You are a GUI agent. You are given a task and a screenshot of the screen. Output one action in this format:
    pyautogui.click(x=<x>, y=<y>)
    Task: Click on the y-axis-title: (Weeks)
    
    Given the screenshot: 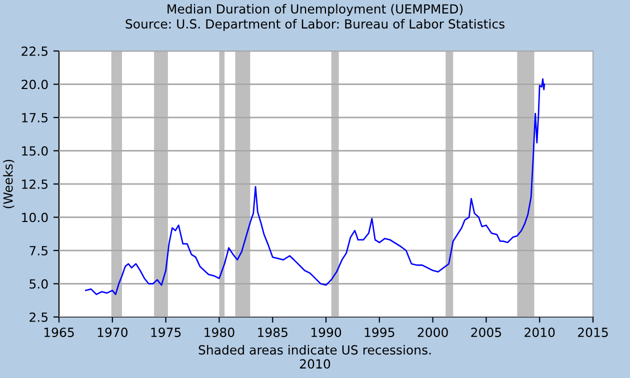 What is the action you would take?
    pyautogui.click(x=8, y=184)
    